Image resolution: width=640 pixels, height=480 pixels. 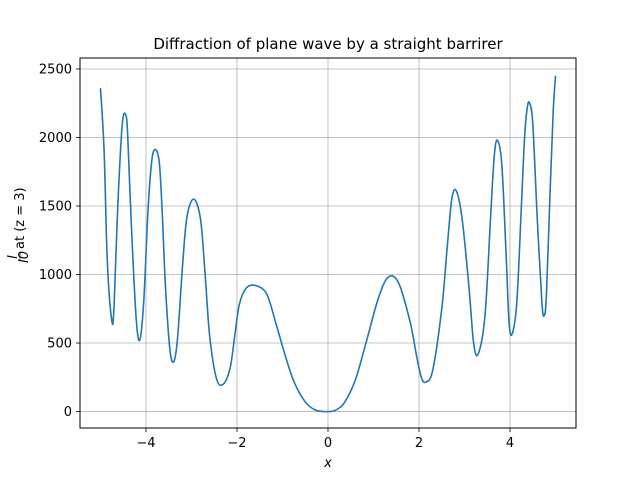 What do you see at coordinates (24, 257) in the screenshot?
I see `y-label-denominator: I0` at bounding box center [24, 257].